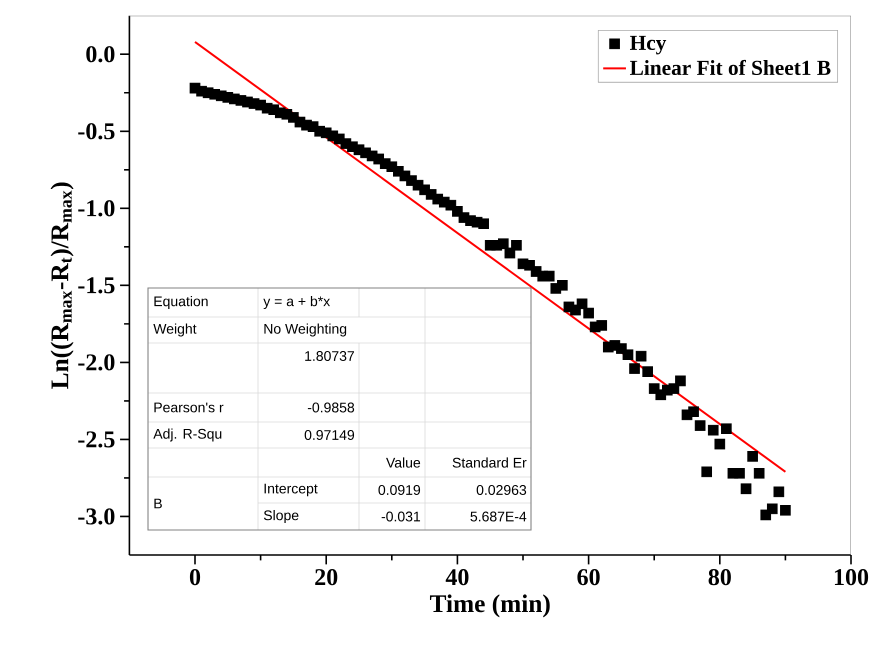 The width and height of the screenshot is (877, 654). I want to click on y-tick-label: -2.0, so click(96, 362).